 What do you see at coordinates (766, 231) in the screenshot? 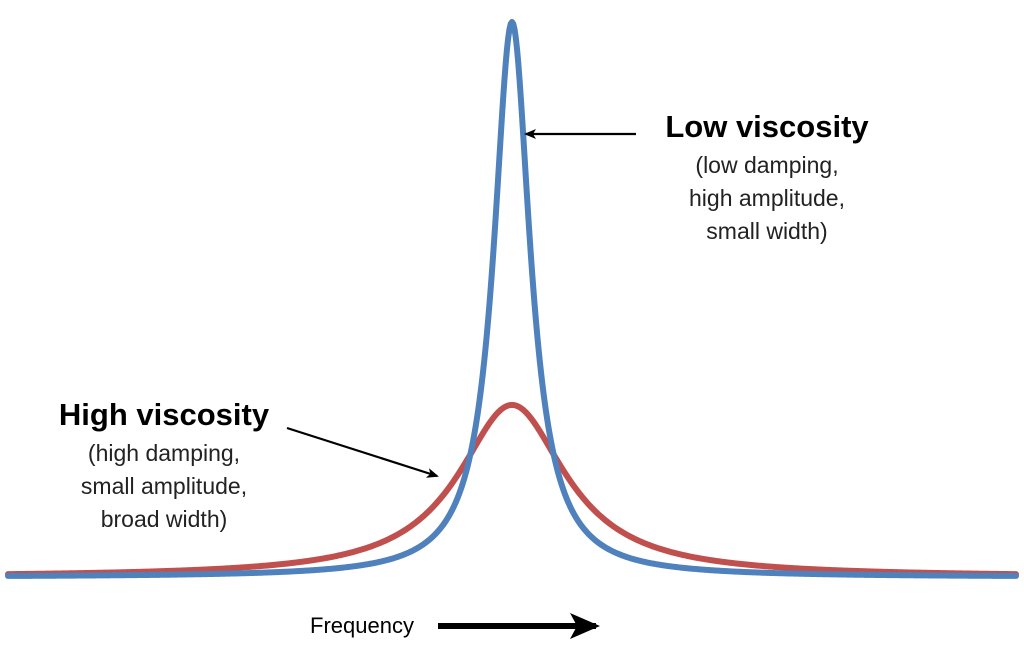
I see `annotation-line-low-3: small width)` at bounding box center [766, 231].